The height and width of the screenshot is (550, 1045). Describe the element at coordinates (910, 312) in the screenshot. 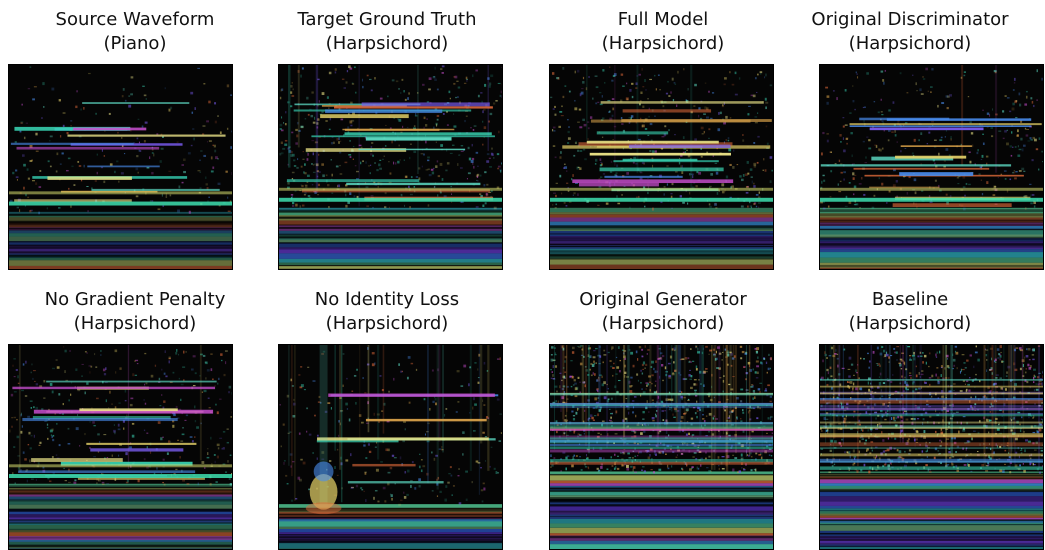

I see `panel-title: Baseline (Harpsichord)` at that location.